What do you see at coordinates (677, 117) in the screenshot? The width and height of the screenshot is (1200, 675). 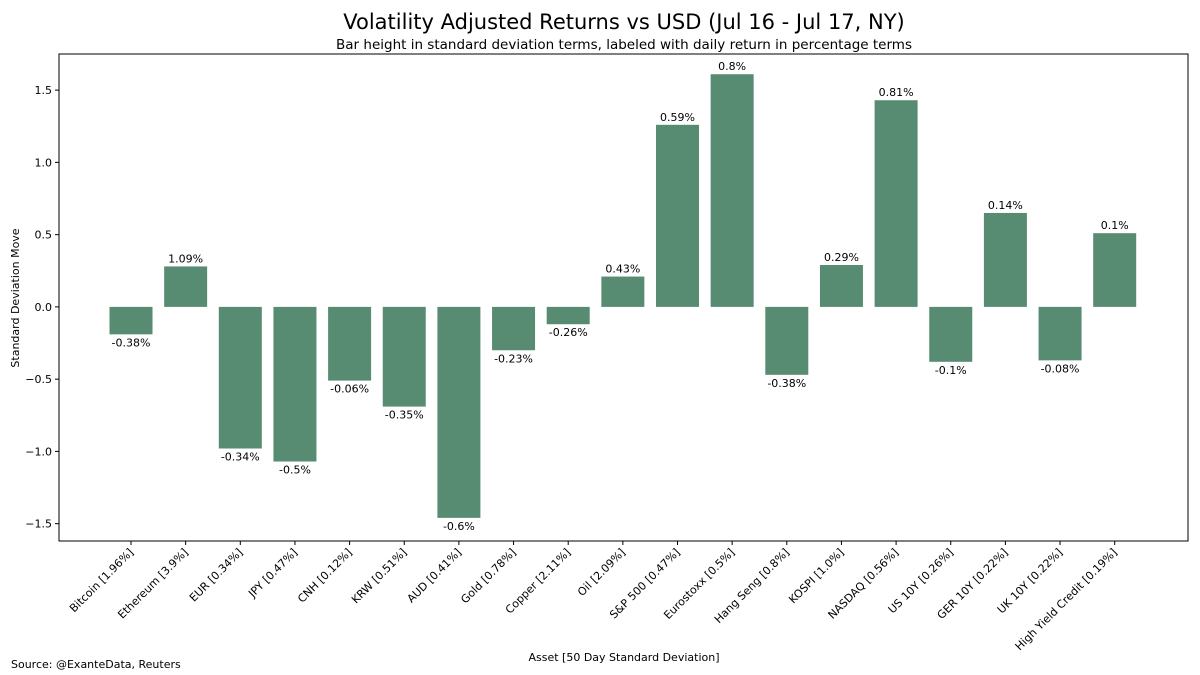 I see `data-label-10: 0.59%` at bounding box center [677, 117].